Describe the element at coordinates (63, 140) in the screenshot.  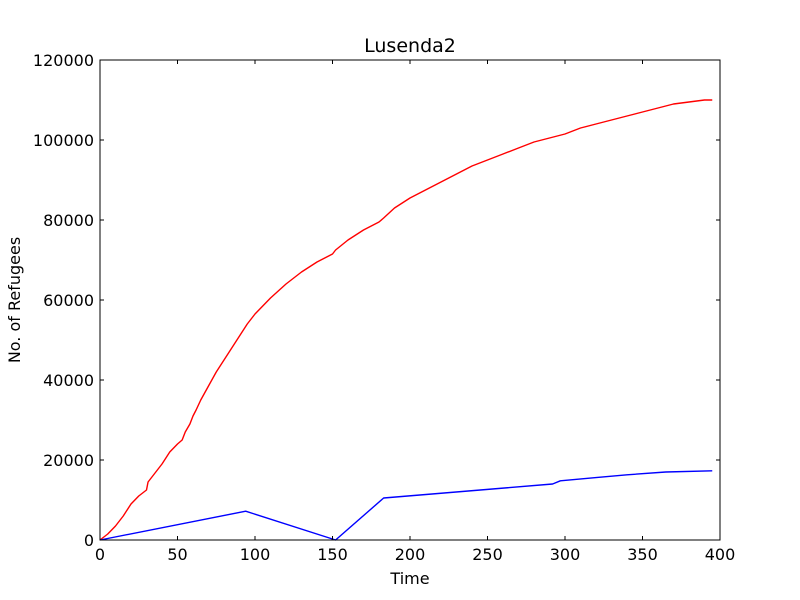
I see `y-tick-label: 100000` at that location.